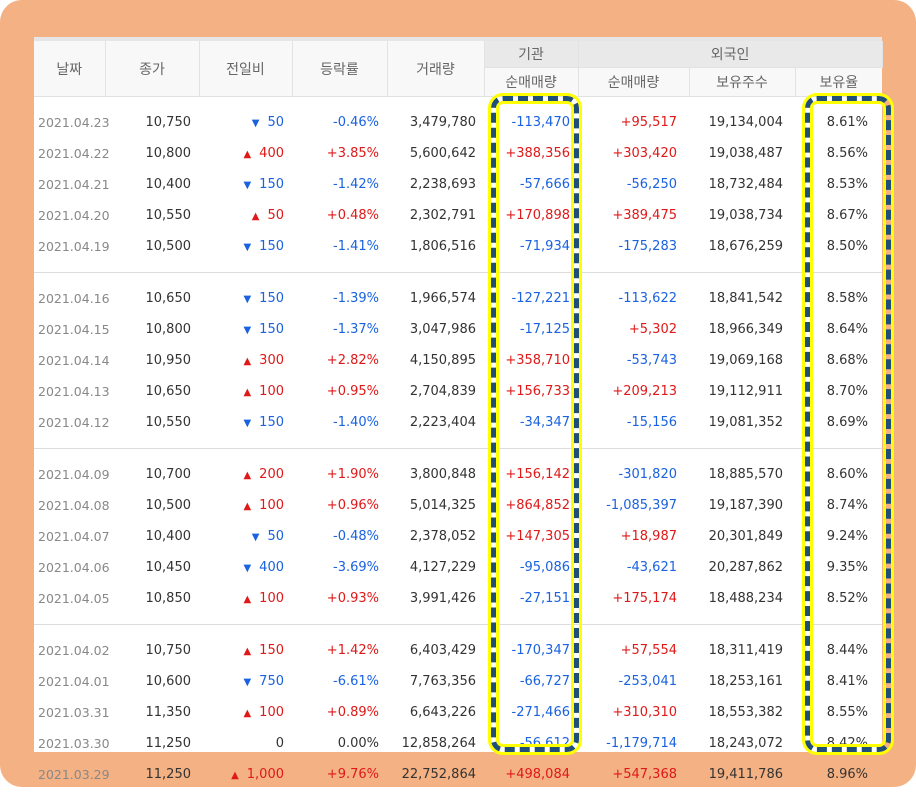  Describe the element at coordinates (847, 391) in the screenshot. I see `foreign-ratio: 8.70%` at that location.